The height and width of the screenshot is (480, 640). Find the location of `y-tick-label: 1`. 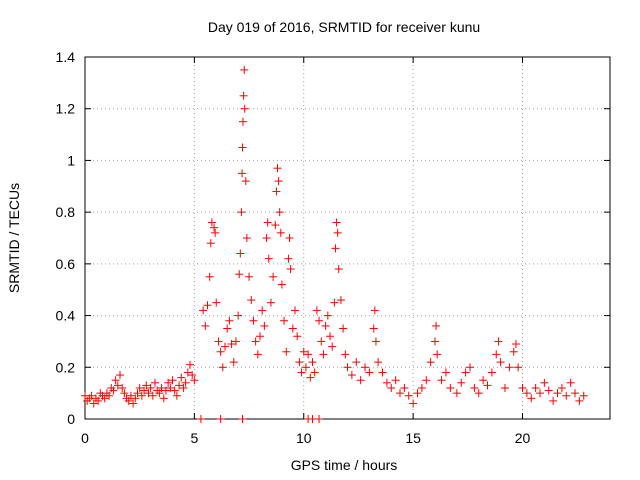

y-tick-label: 1 is located at coordinates (71, 160).